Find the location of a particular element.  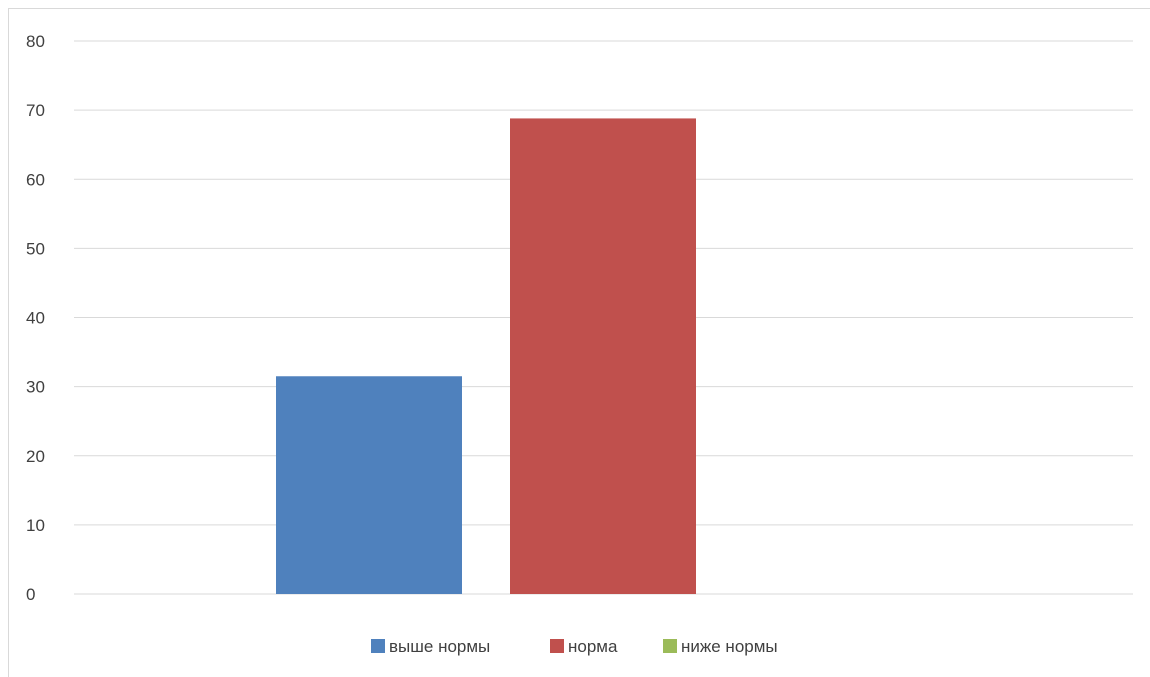

y-tick-label: 10 is located at coordinates (35, 525).